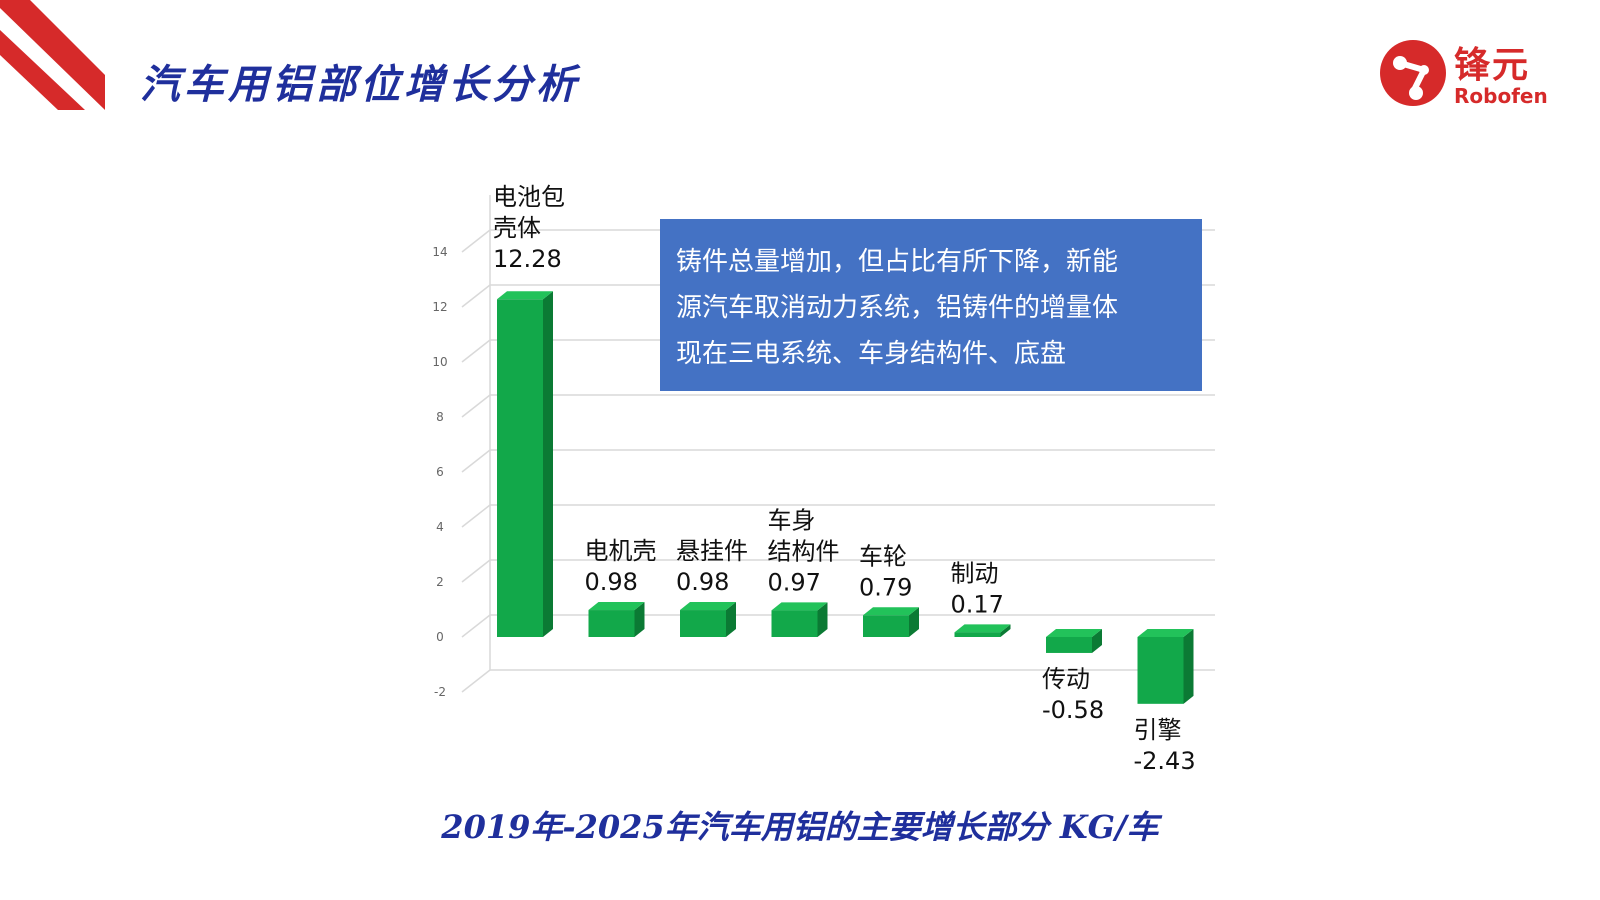 Image resolution: width=1600 pixels, height=900 pixels. What do you see at coordinates (1073, 710) in the screenshot?
I see `bar-value-label: -0.58` at bounding box center [1073, 710].